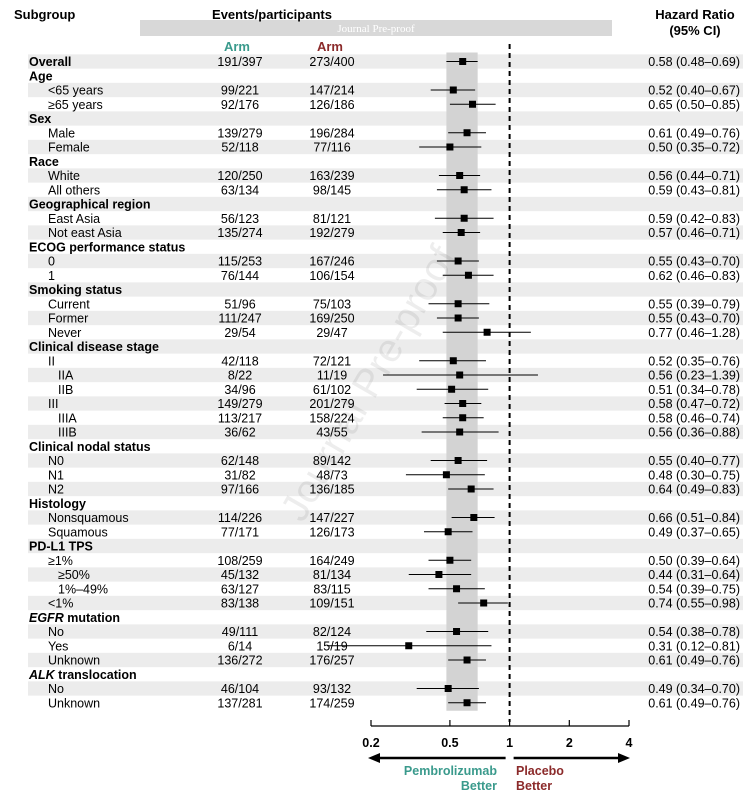 This screenshot has width=753, height=800. I want to click on hazard-ratio-ci: 0.66 (0.51–0.84), so click(694, 518).